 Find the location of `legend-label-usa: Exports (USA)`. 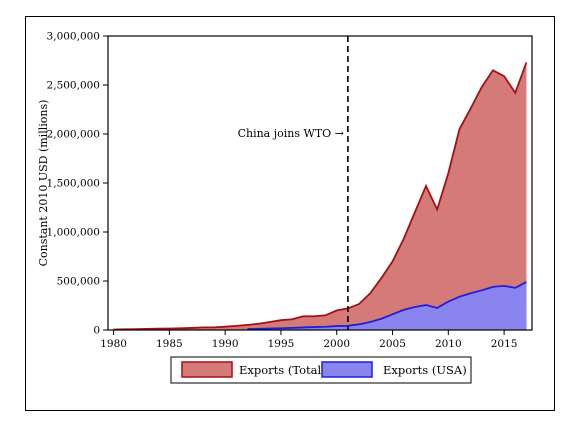

legend-label-usa: Exports (USA) is located at coordinates (425, 370).